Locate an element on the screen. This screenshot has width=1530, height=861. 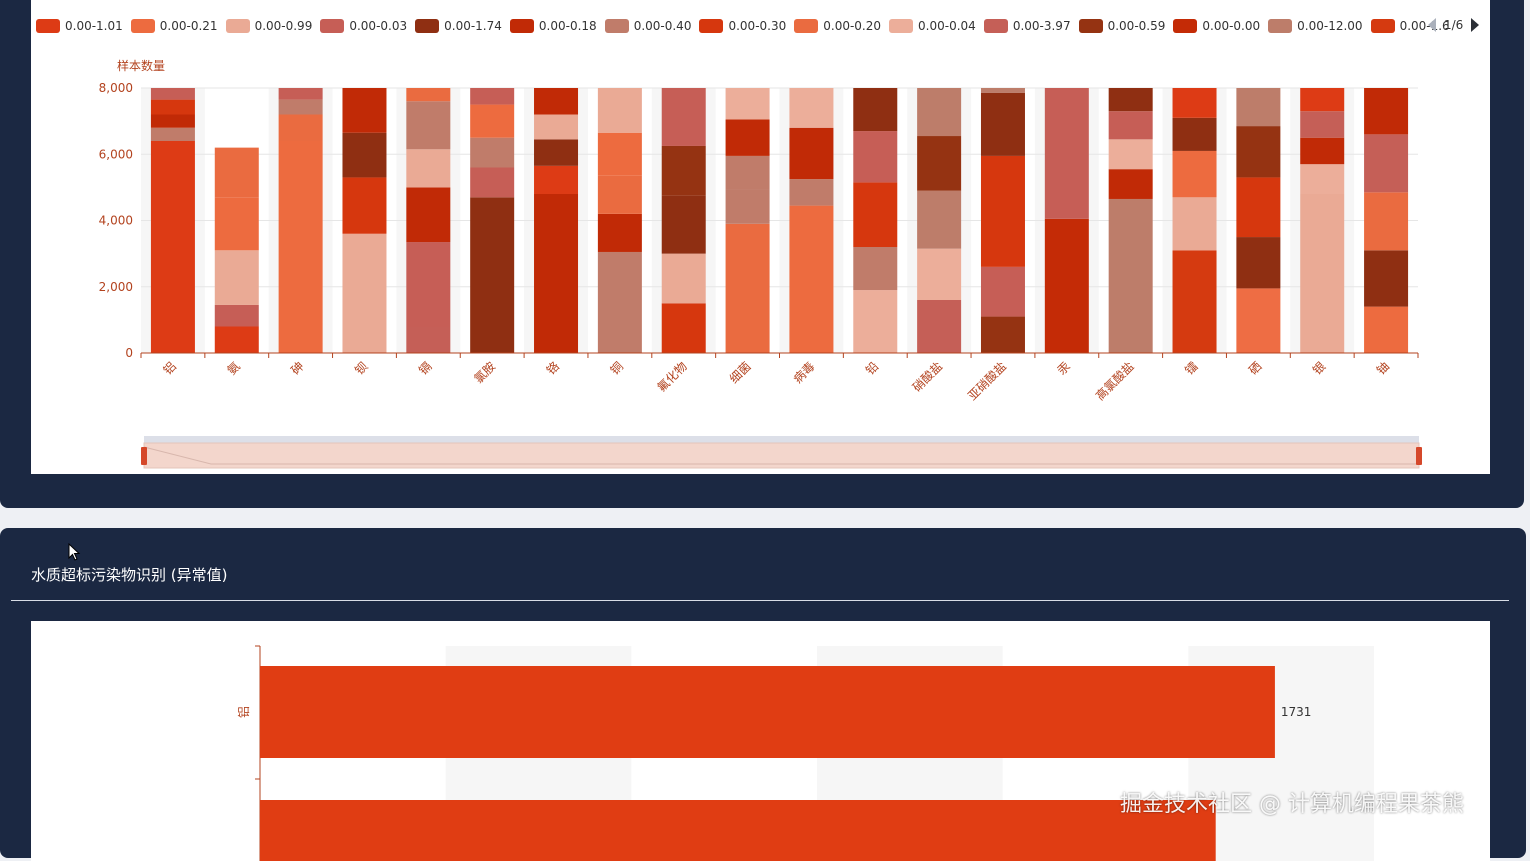
legend-next-page-arrow-icon is located at coordinates (1475, 25).